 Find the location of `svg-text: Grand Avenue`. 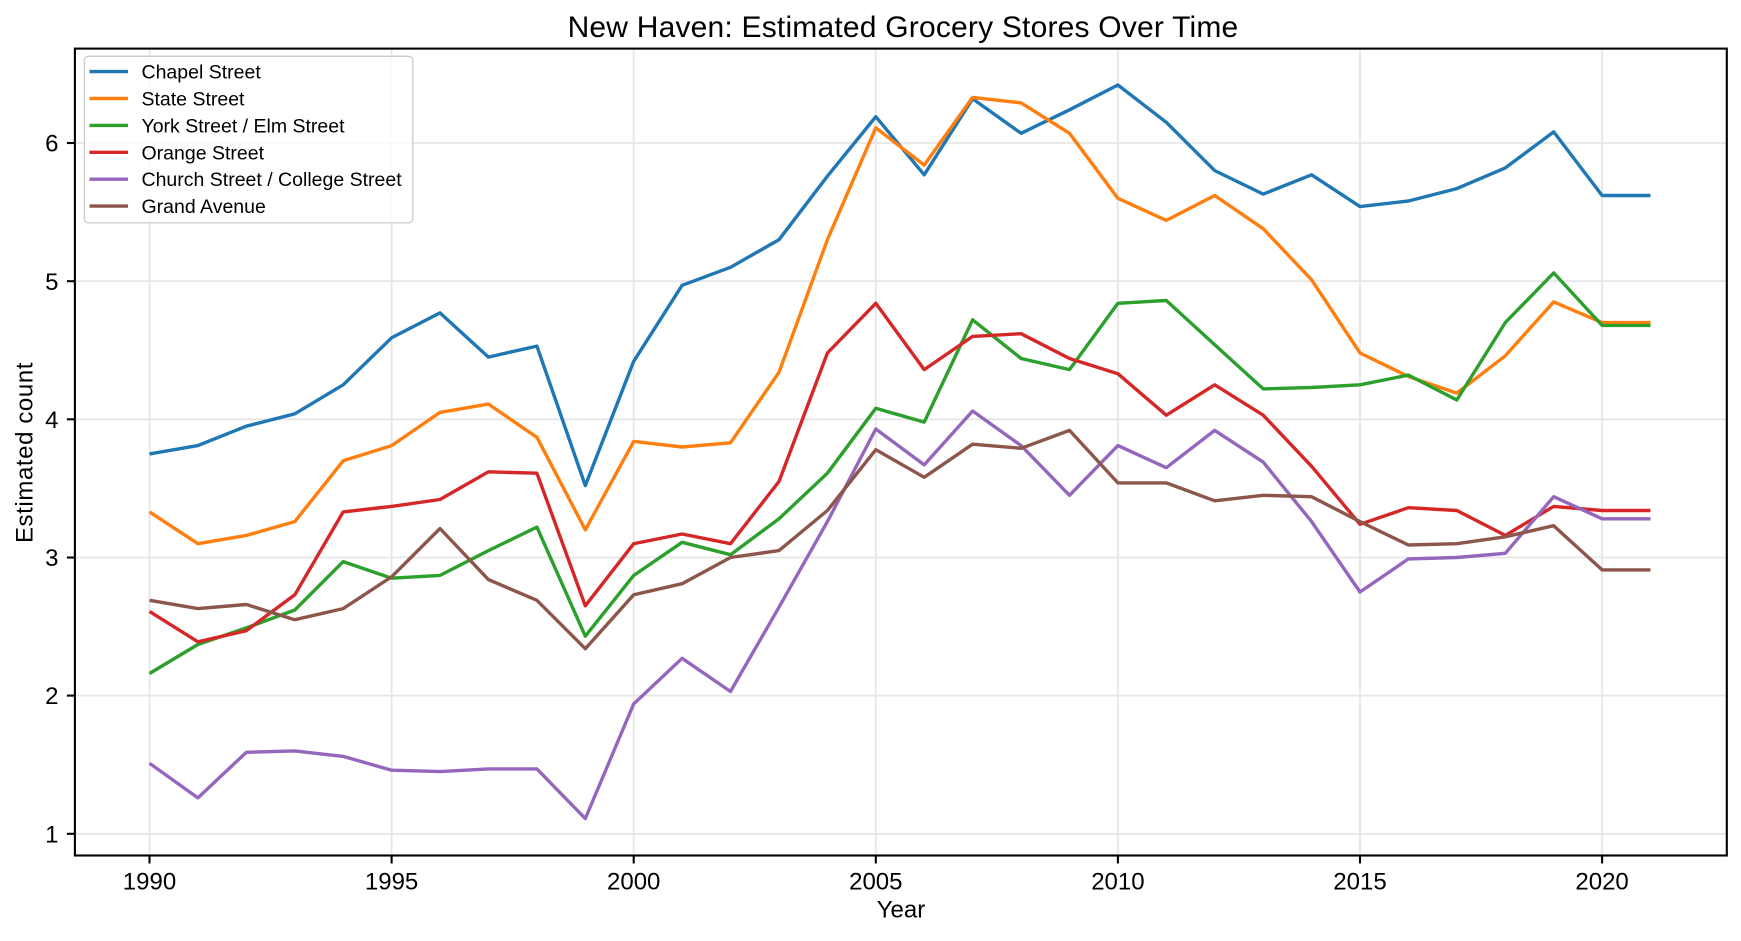

svg-text: Grand Avenue is located at coordinates (204, 207).